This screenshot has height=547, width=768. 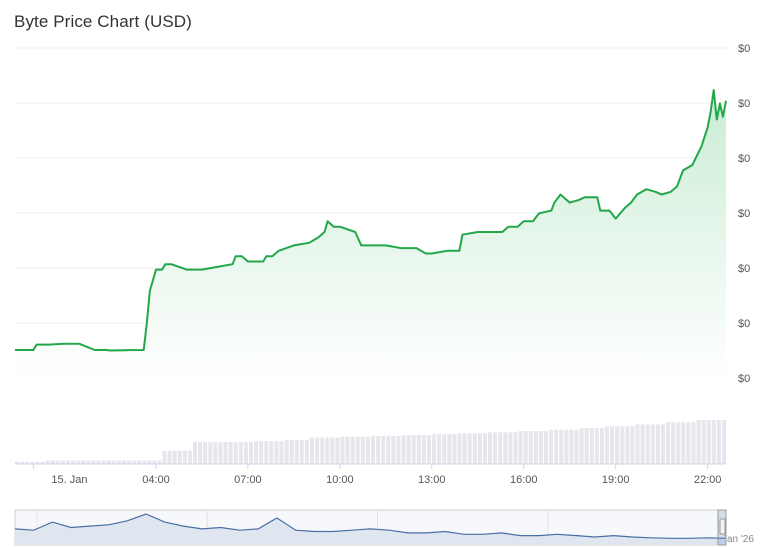 I want to click on x-tick-label: 13:00, so click(x=432, y=480).